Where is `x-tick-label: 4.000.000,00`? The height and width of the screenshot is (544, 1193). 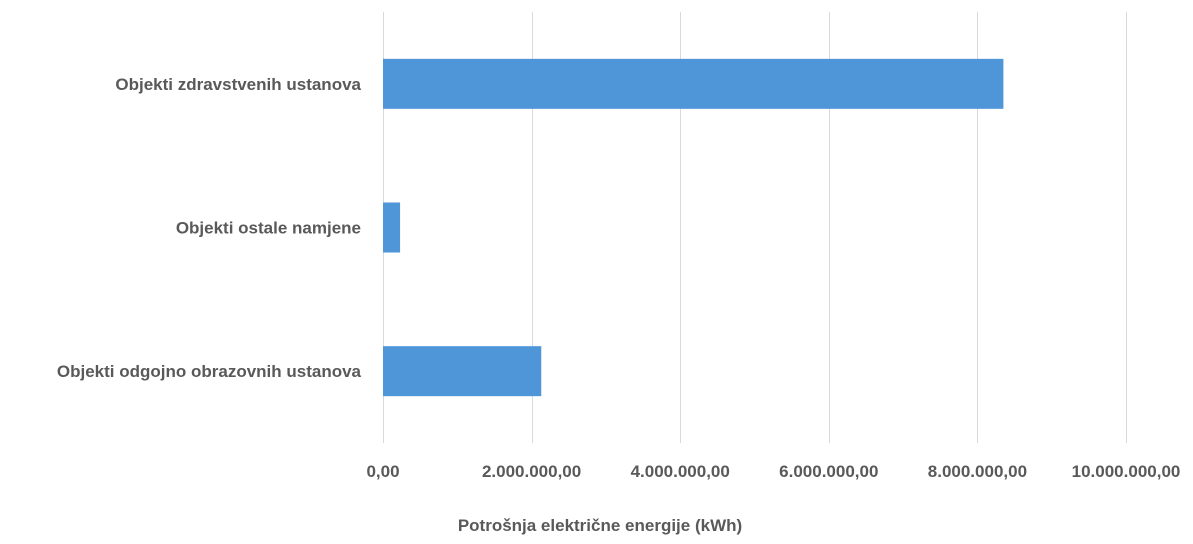
x-tick-label: 4.000.000,00 is located at coordinates (680, 471).